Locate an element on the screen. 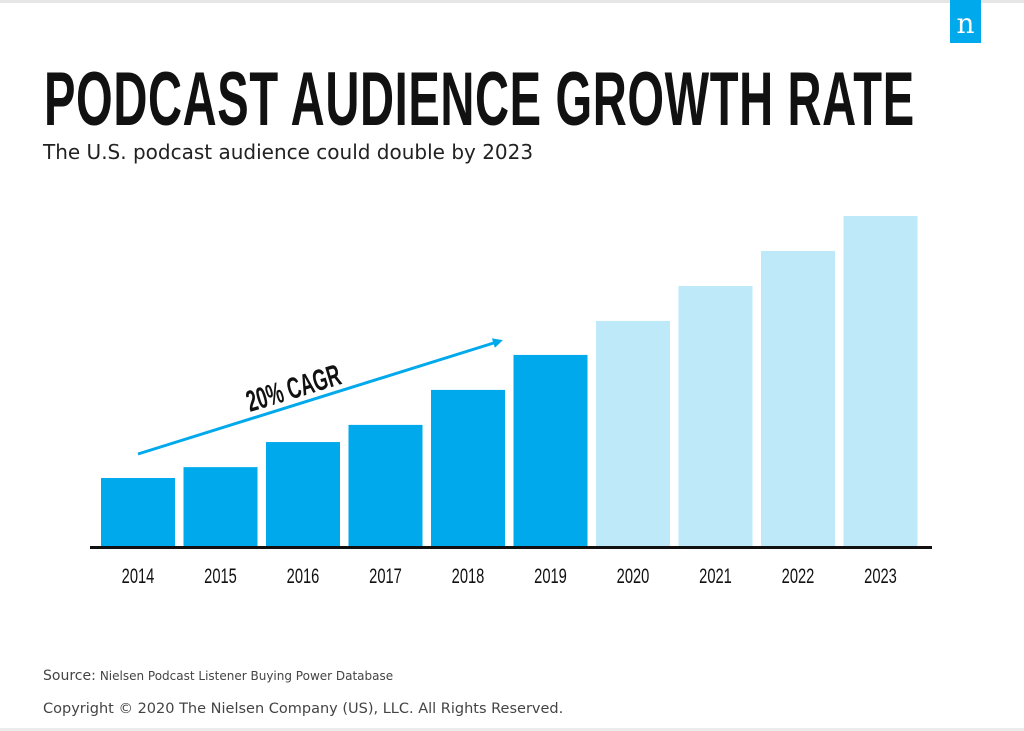 This screenshot has width=1024, height=731. x-tick-label: 2023 is located at coordinates (880, 575).